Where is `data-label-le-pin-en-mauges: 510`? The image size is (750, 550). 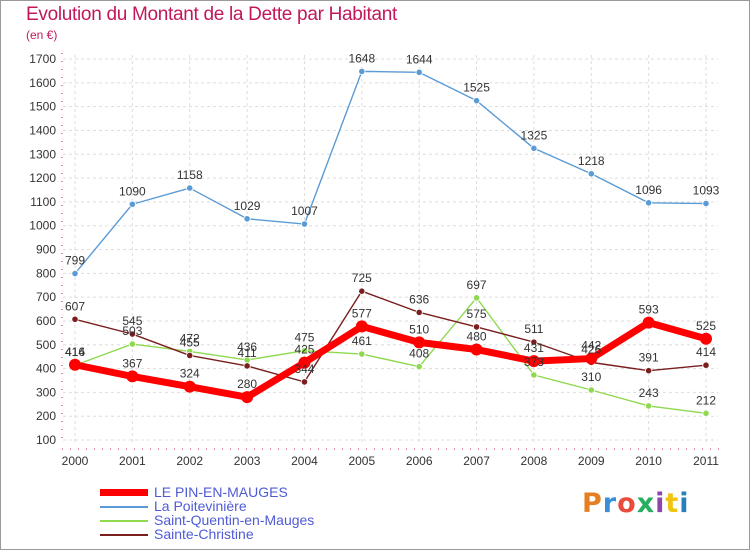
data-label-le-pin-en-mauges: 510 is located at coordinates (419, 329).